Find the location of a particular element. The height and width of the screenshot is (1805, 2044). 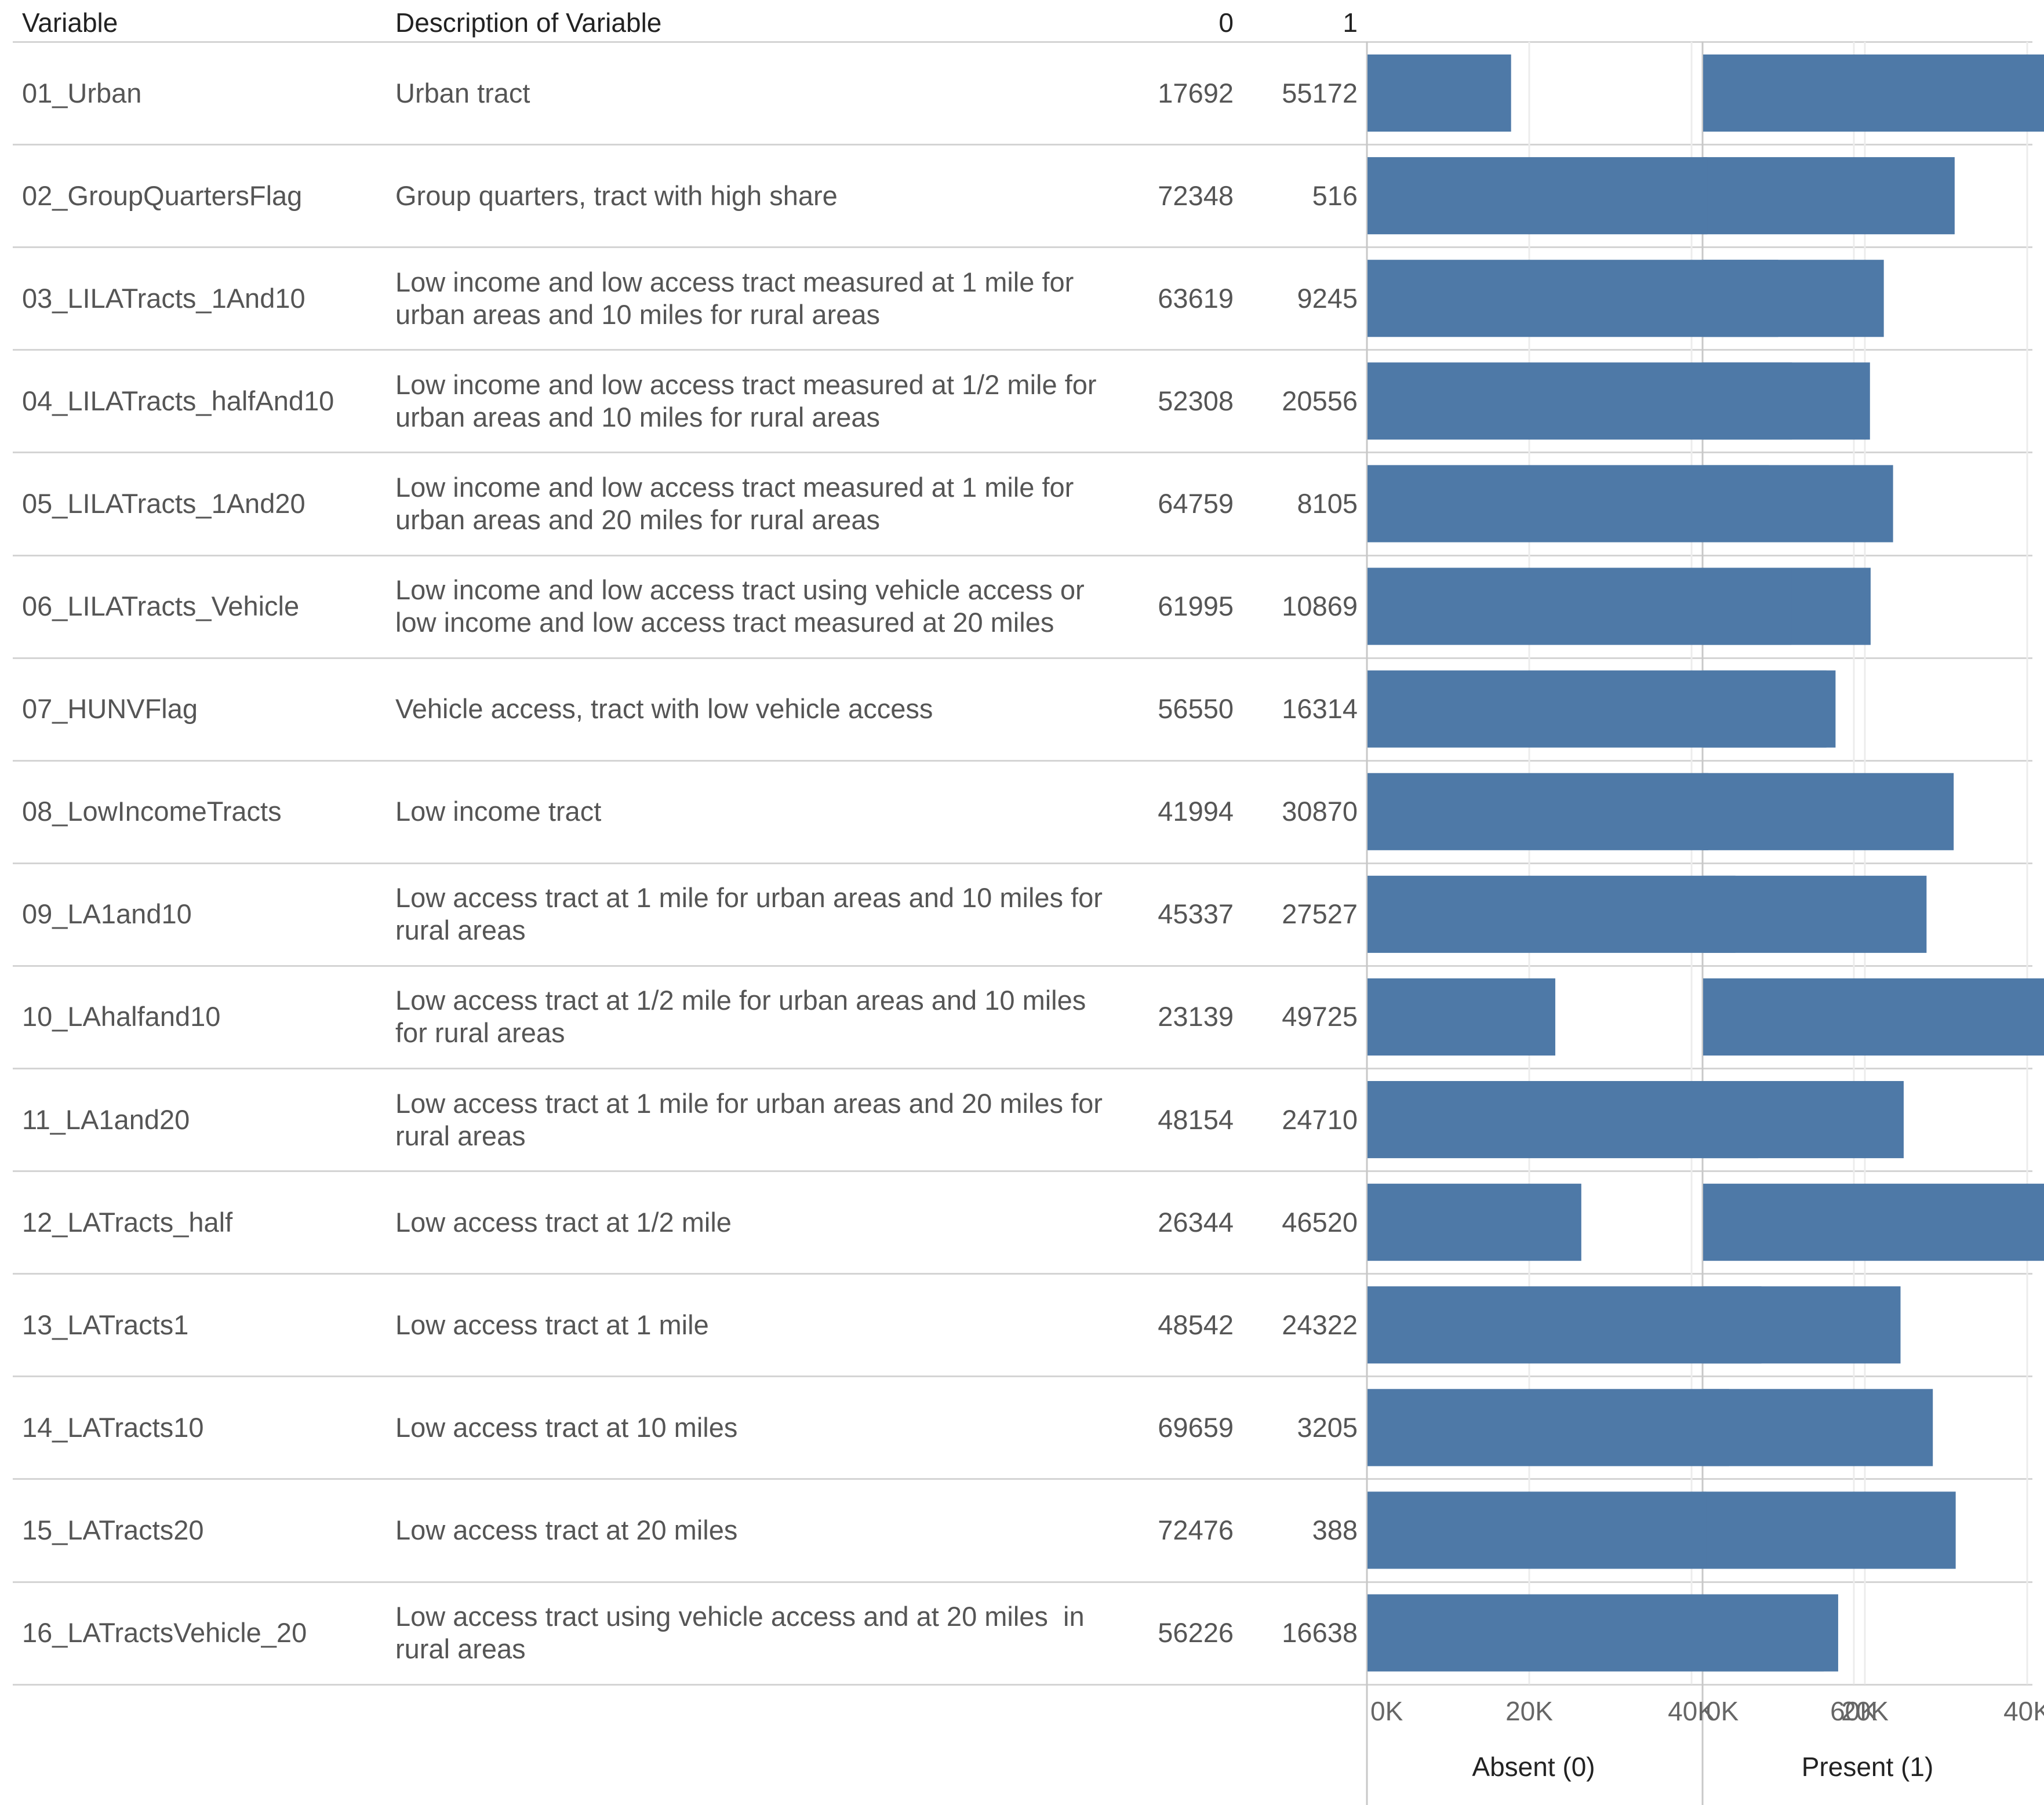

variable-name: 12_LATracts_half is located at coordinates (127, 1222).